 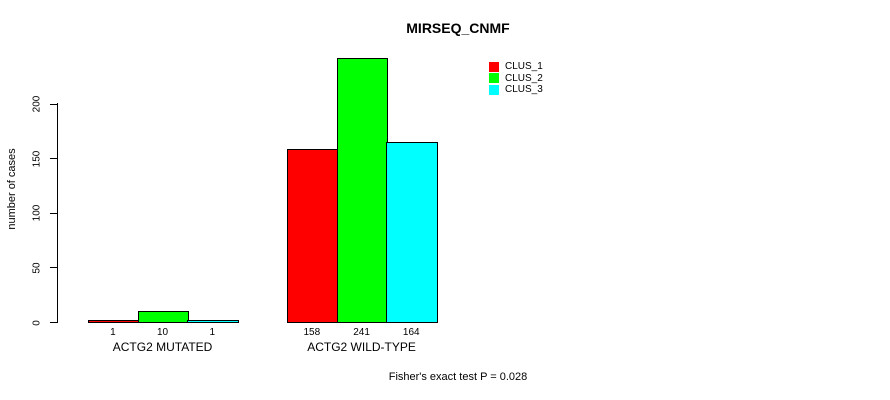 What do you see at coordinates (162, 347) in the screenshot?
I see `group-label: ACTG2 MUTATED` at bounding box center [162, 347].